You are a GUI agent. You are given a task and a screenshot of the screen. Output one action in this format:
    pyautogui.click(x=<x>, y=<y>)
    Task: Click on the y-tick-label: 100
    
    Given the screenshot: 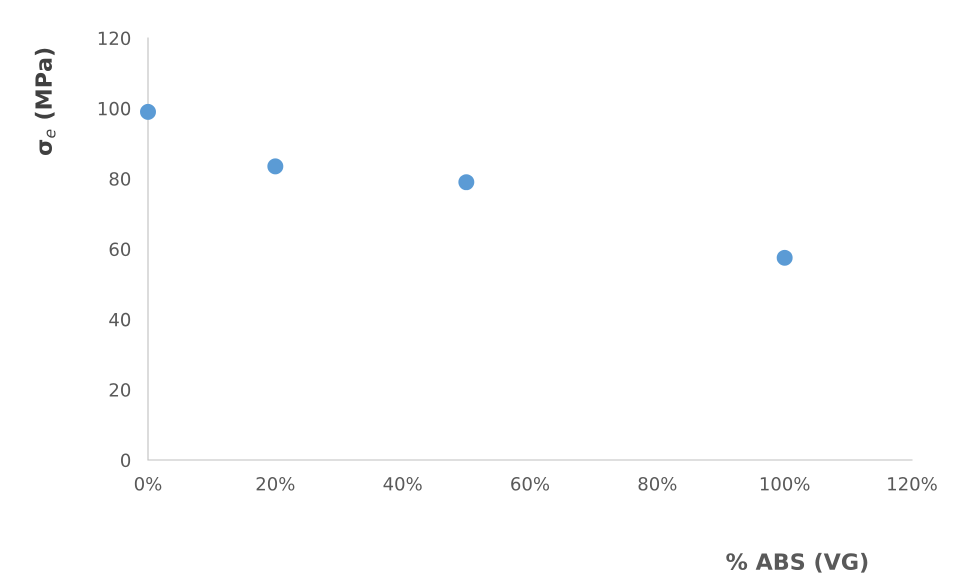 What is the action you would take?
    pyautogui.click(x=114, y=109)
    